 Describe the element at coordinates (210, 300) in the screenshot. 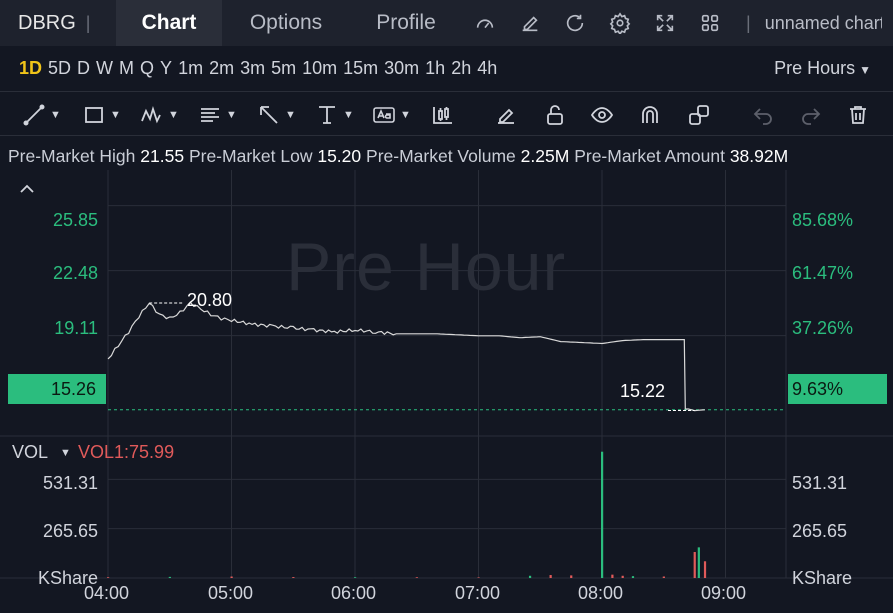

I see `high-annotation: 20.80` at that location.